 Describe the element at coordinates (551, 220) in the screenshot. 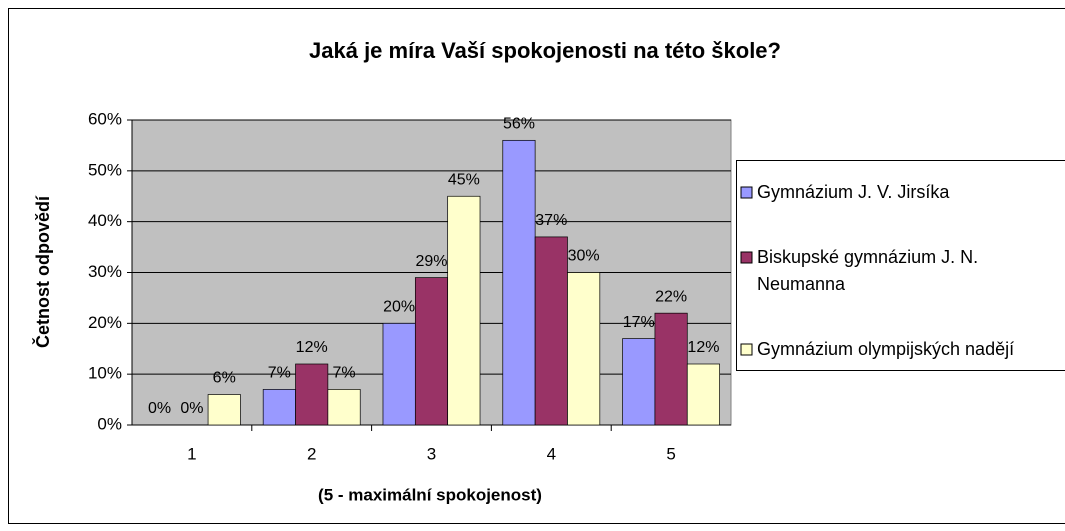

I see `data-label: 37%` at that location.